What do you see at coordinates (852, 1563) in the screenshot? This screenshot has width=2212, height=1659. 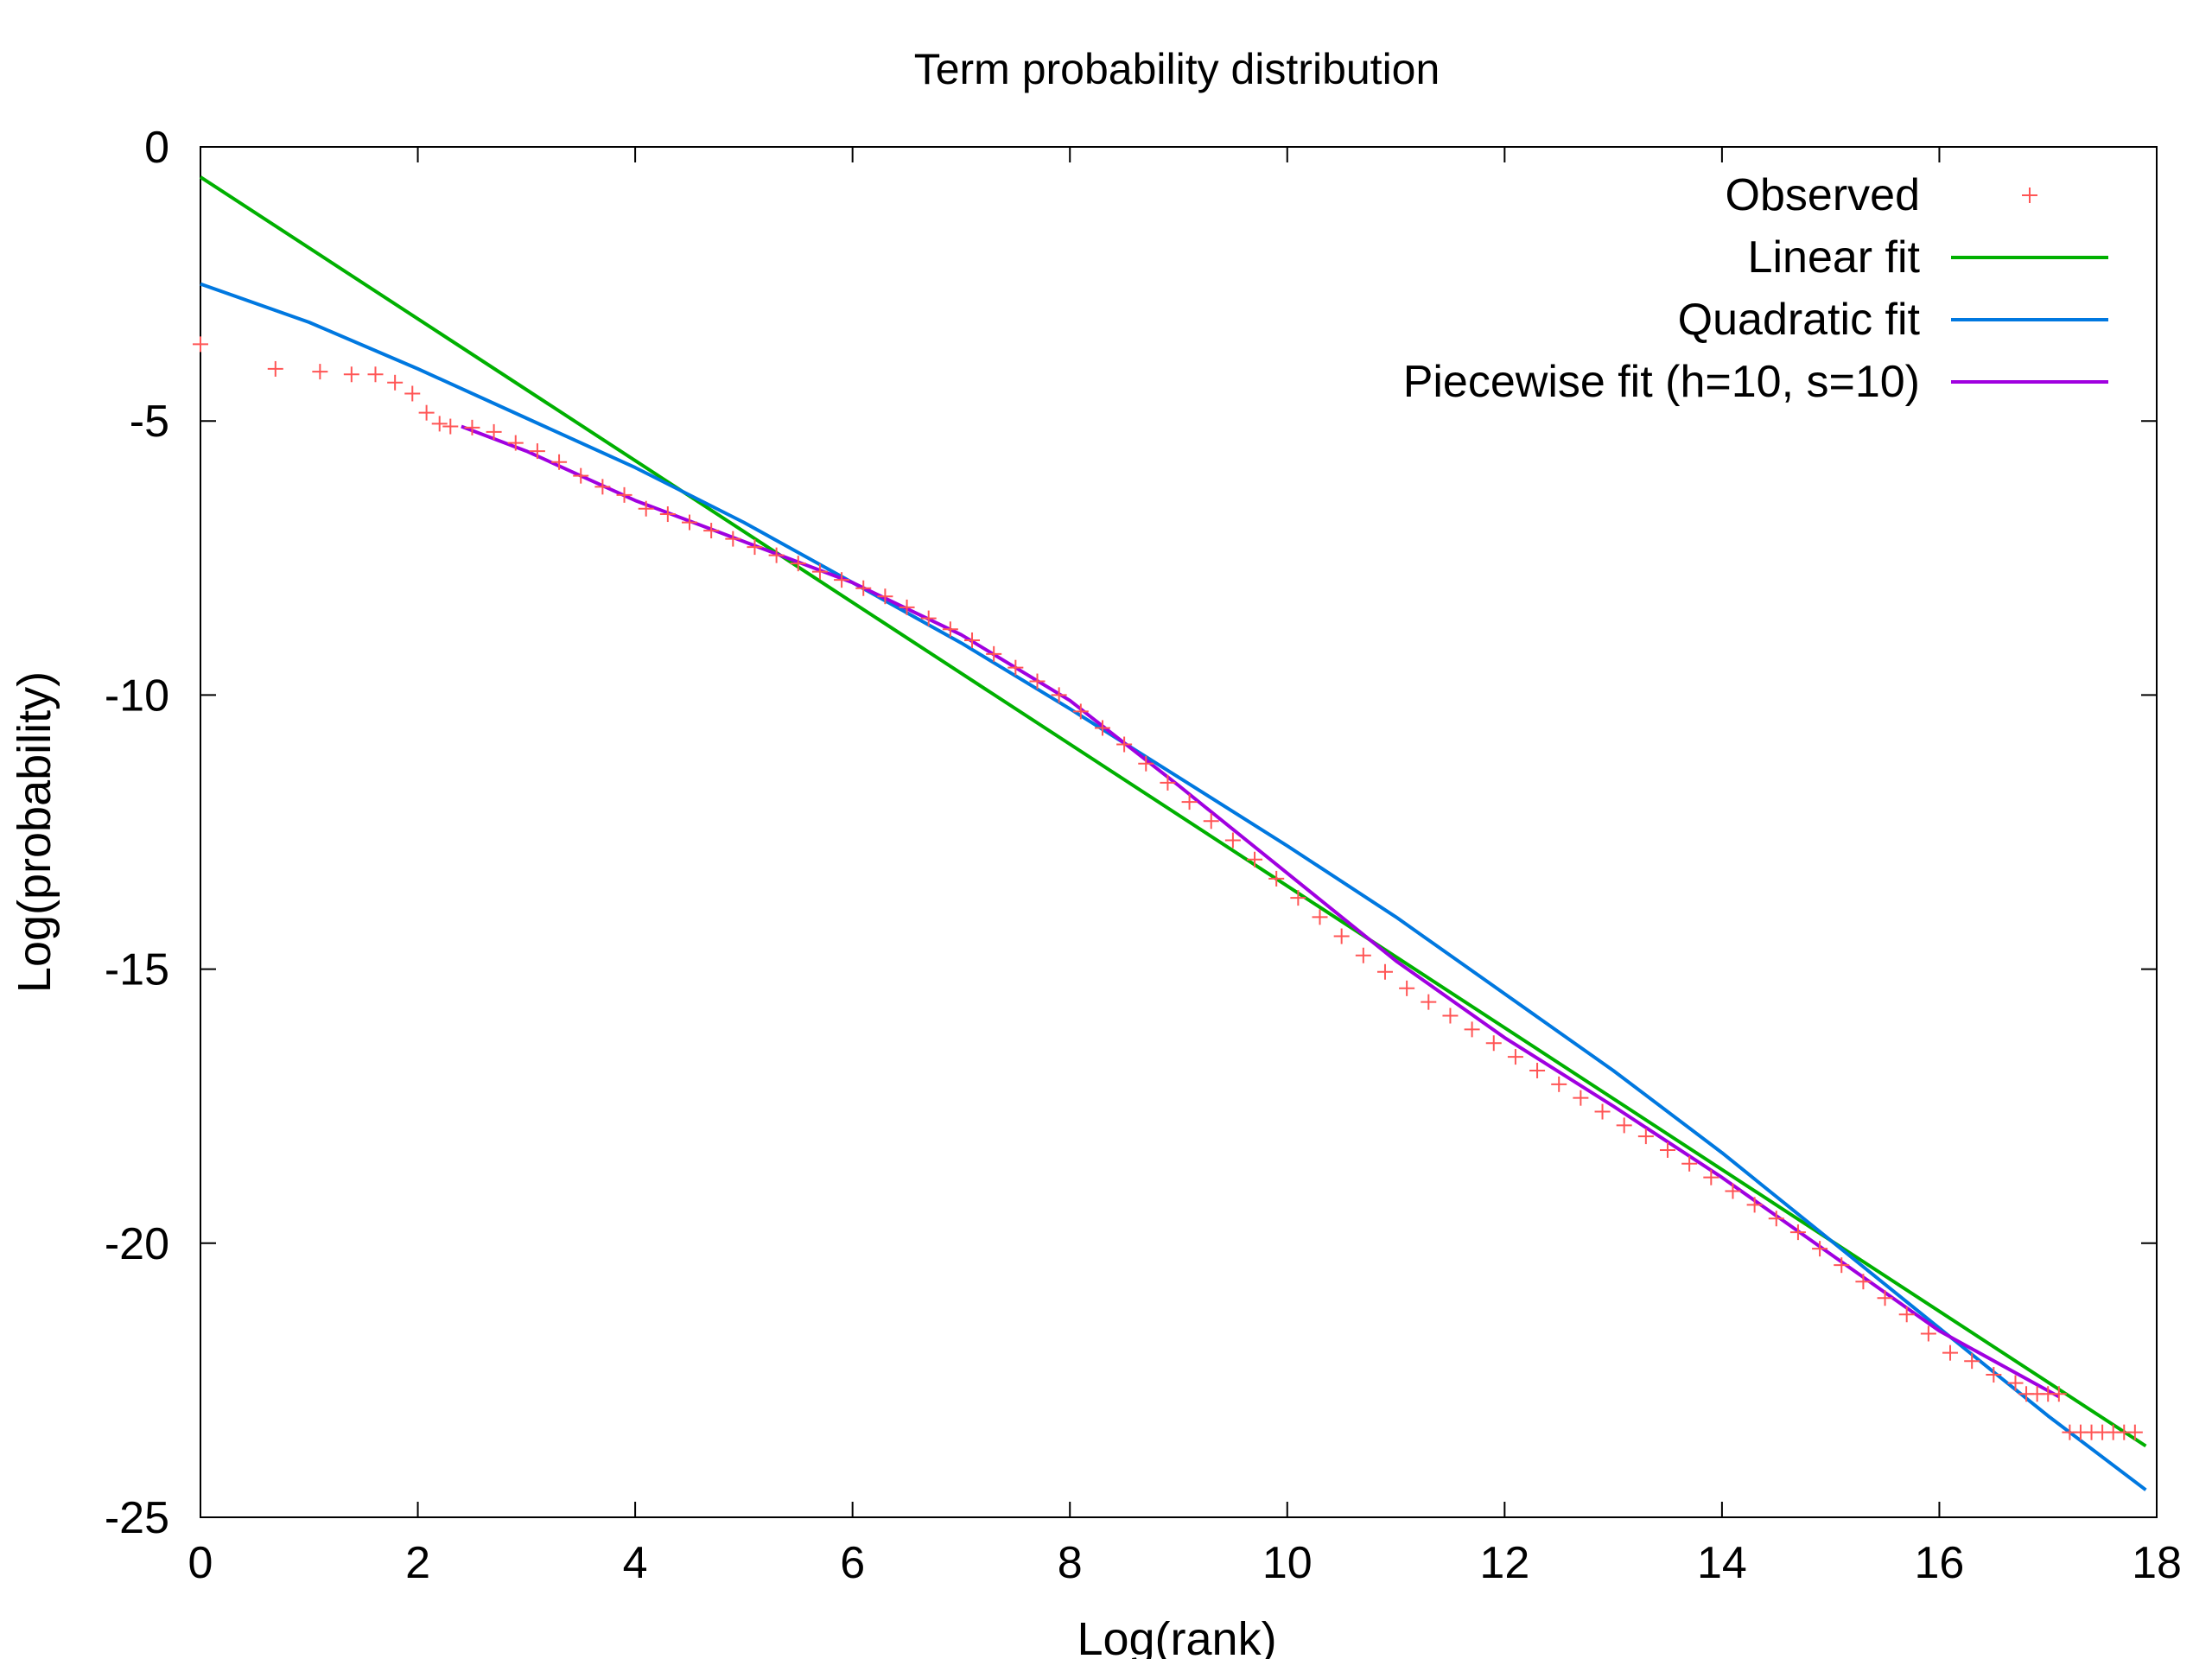 I see `x-tick-label: 6` at bounding box center [852, 1563].